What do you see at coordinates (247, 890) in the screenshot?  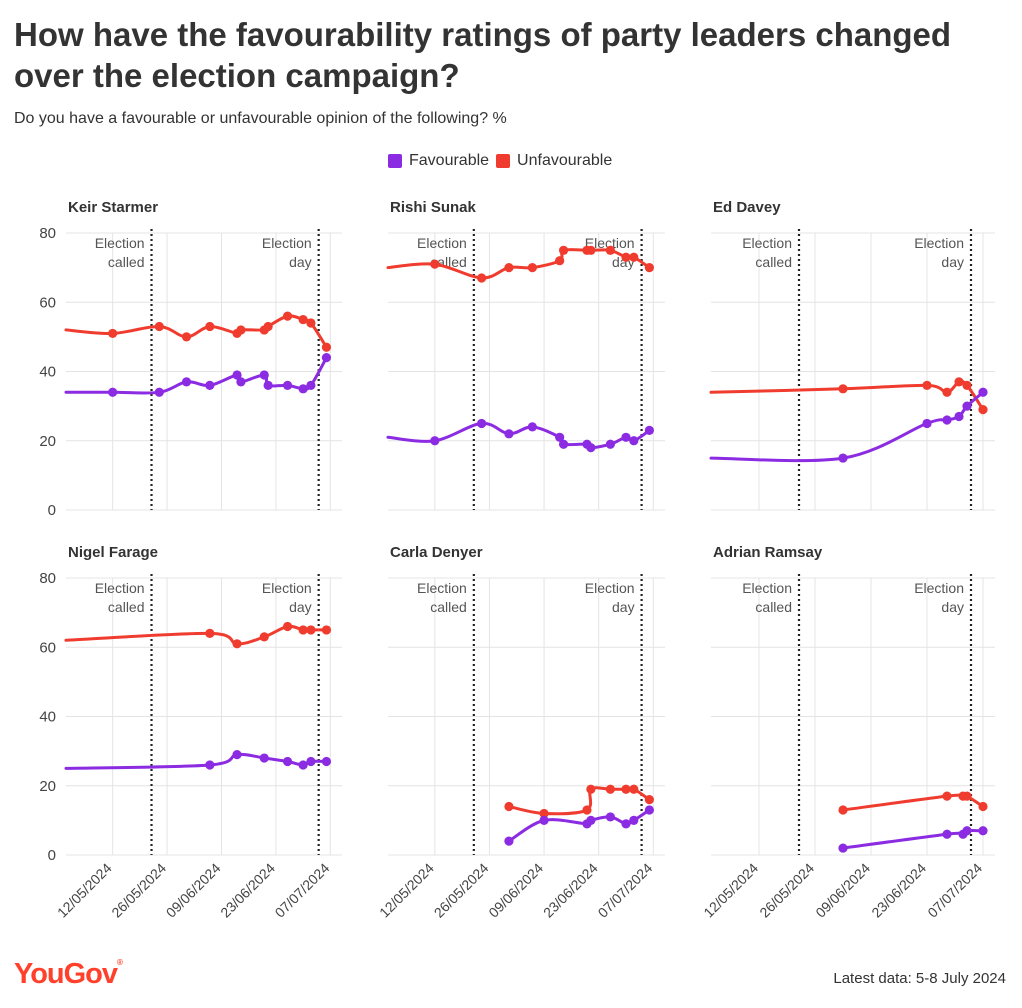 I see `x-tick-label: 23/06/2024` at bounding box center [247, 890].